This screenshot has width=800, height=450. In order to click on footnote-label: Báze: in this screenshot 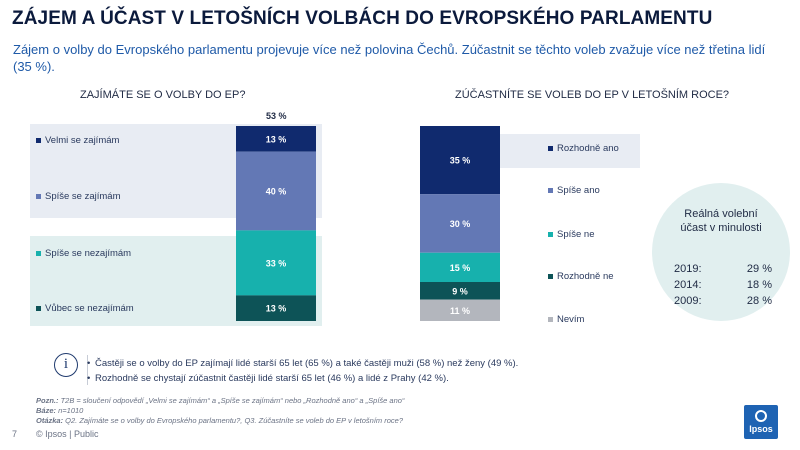, I will do `click(46, 410)`.